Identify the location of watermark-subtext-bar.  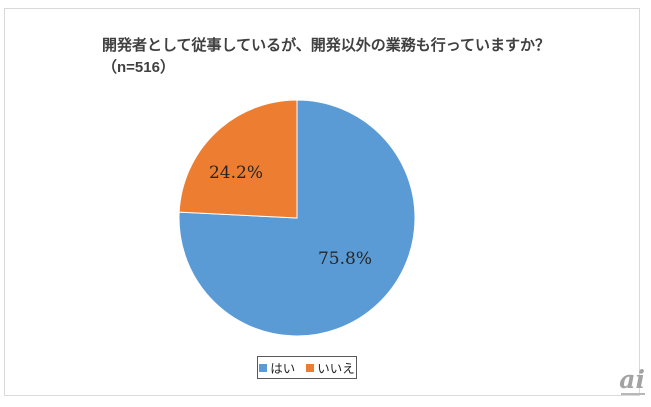
(633, 394).